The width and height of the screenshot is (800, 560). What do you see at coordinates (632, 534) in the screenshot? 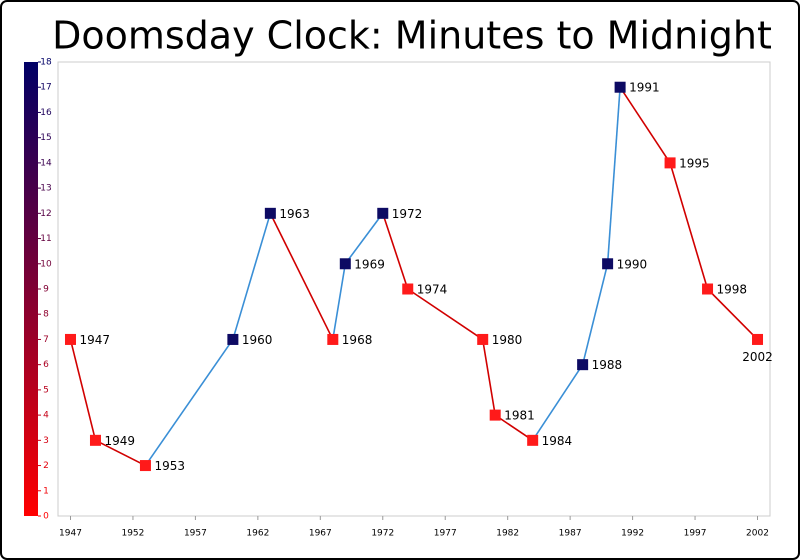
I see `x-tick-label: 1992` at bounding box center [632, 534].